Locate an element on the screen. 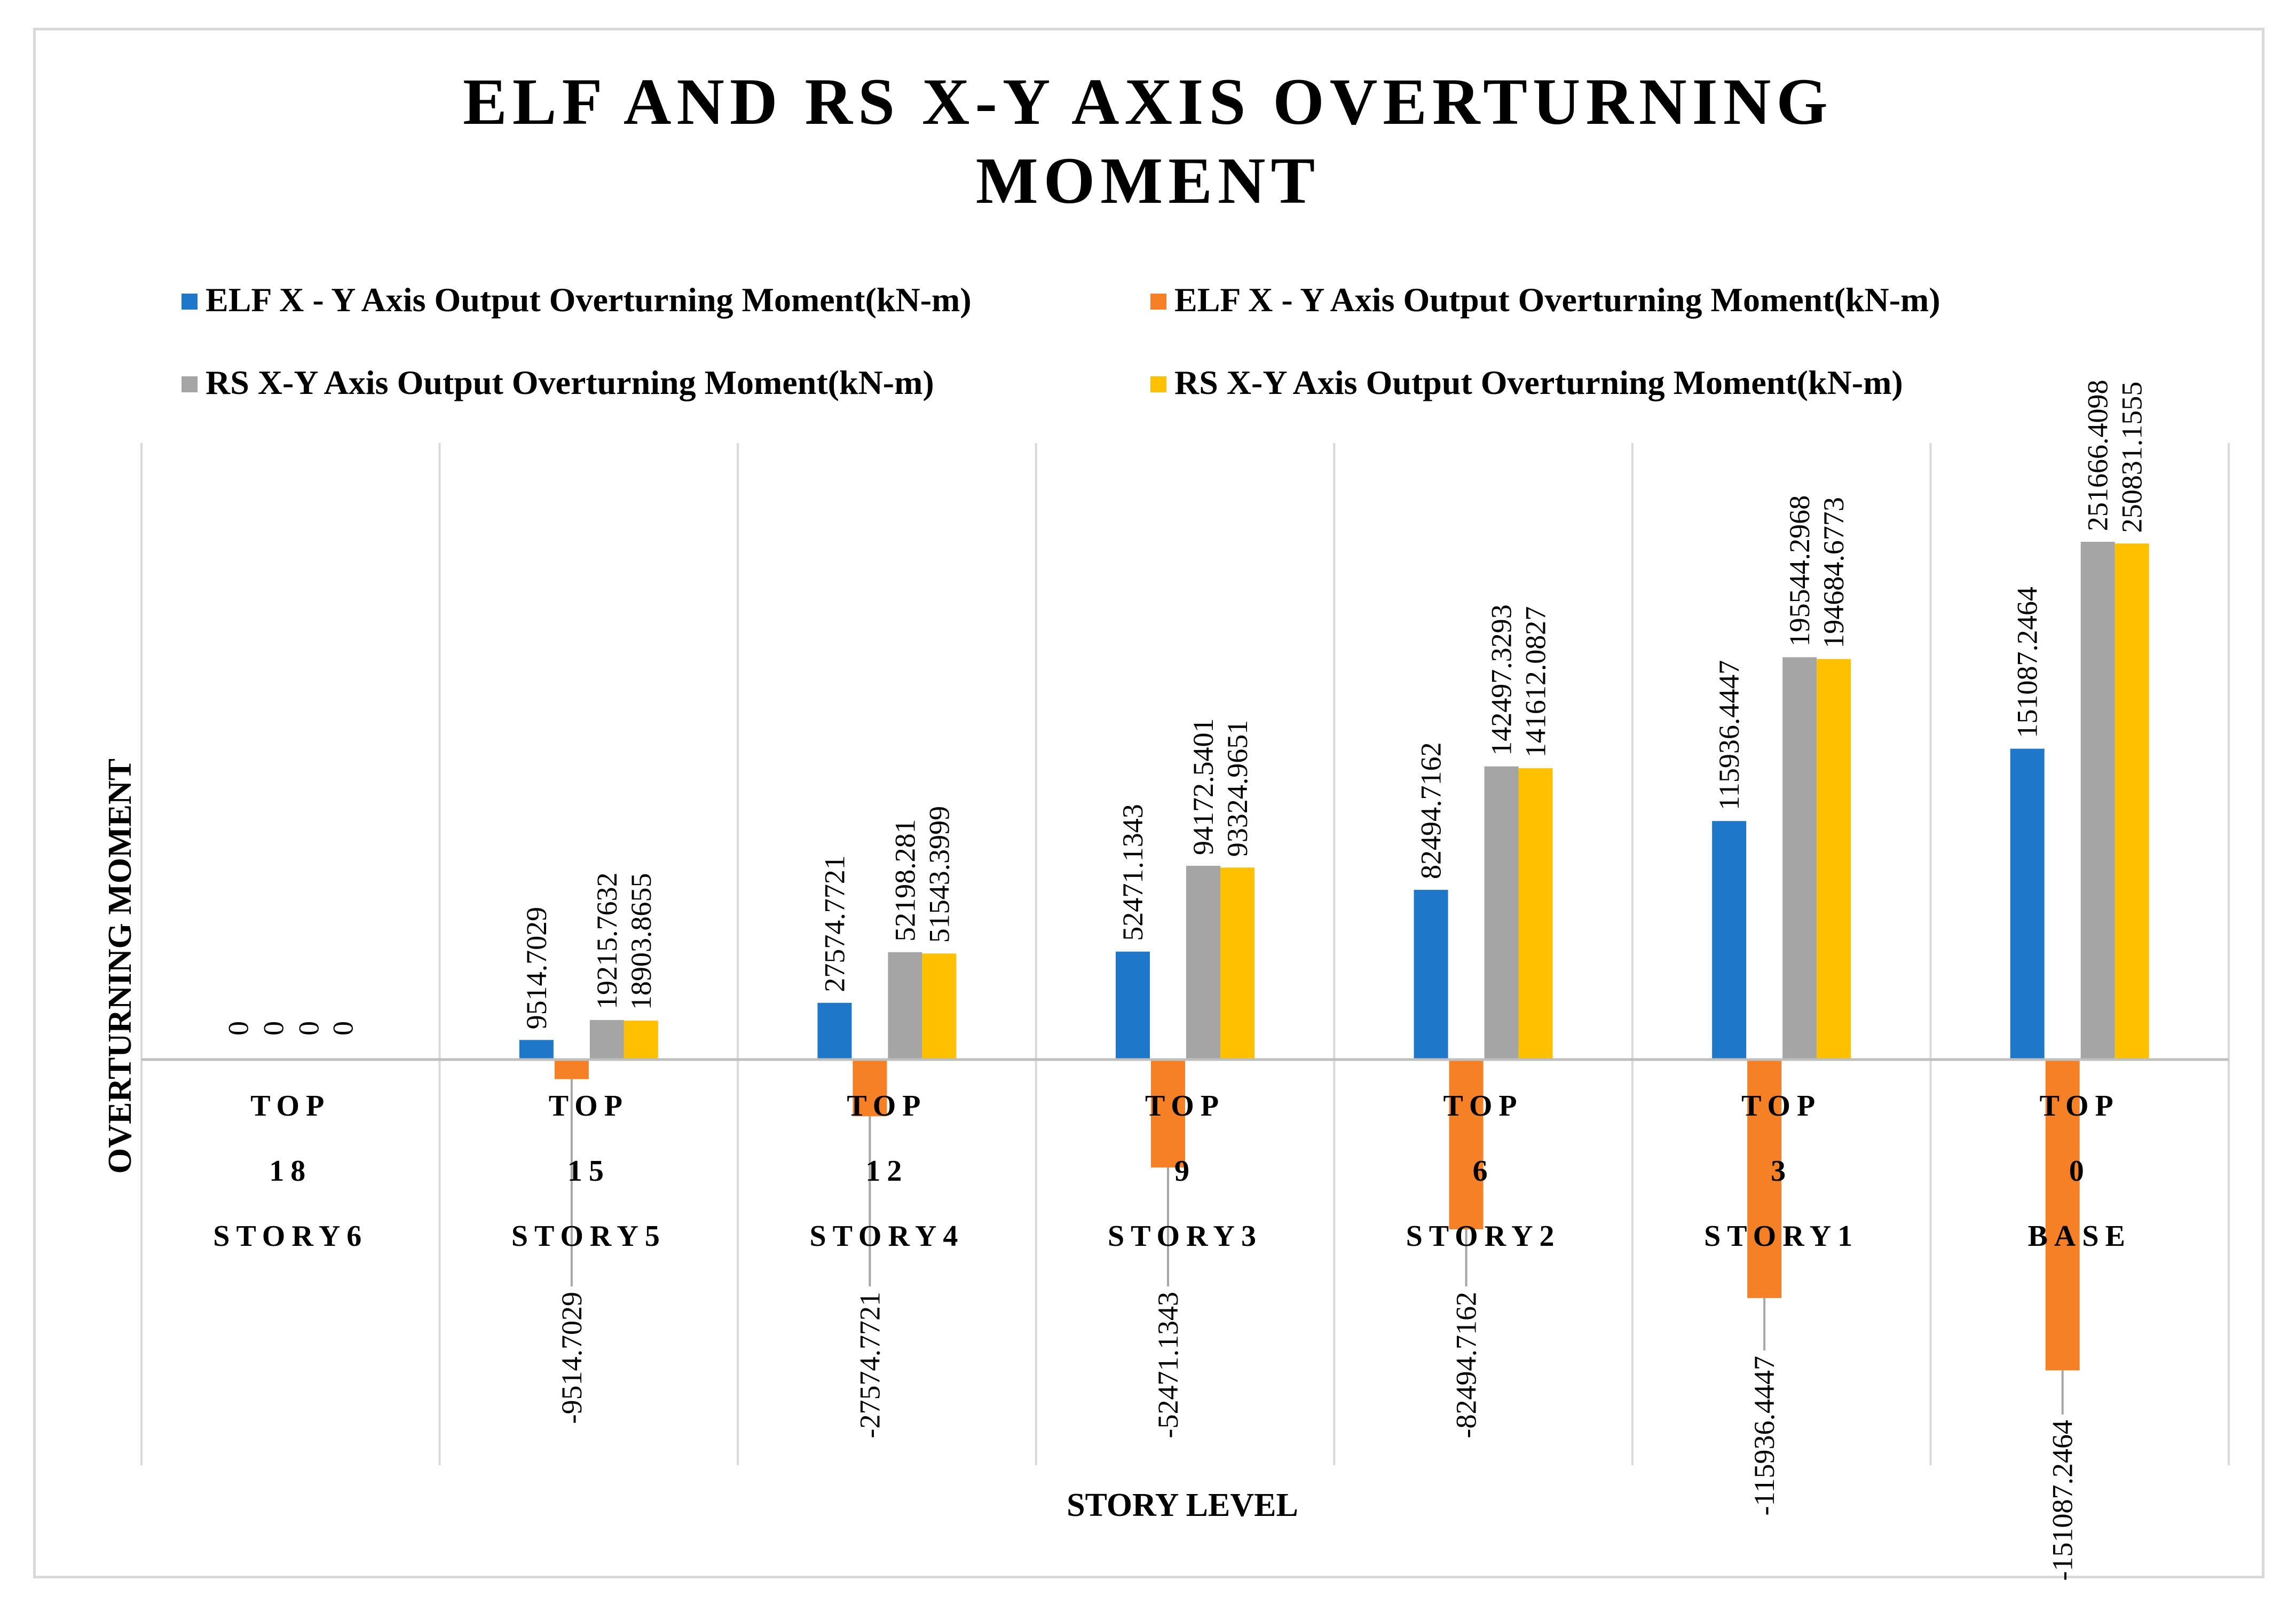 The image size is (2296, 1604). data-label: 82494.7162 is located at coordinates (1431, 811).